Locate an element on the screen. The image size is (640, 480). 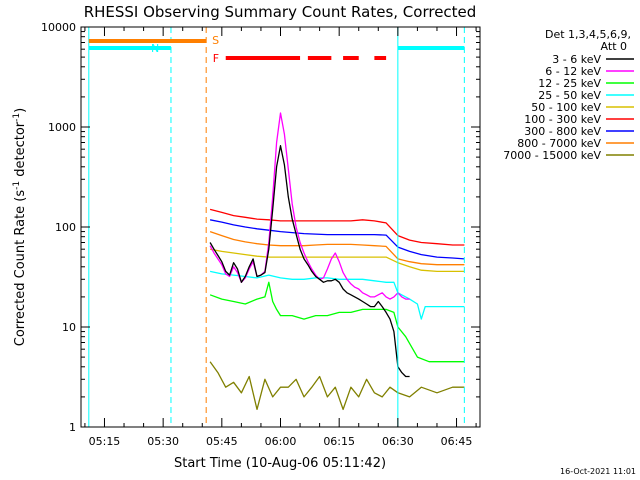
y-tick-label-1: 10 is located at coordinates (69, 327).